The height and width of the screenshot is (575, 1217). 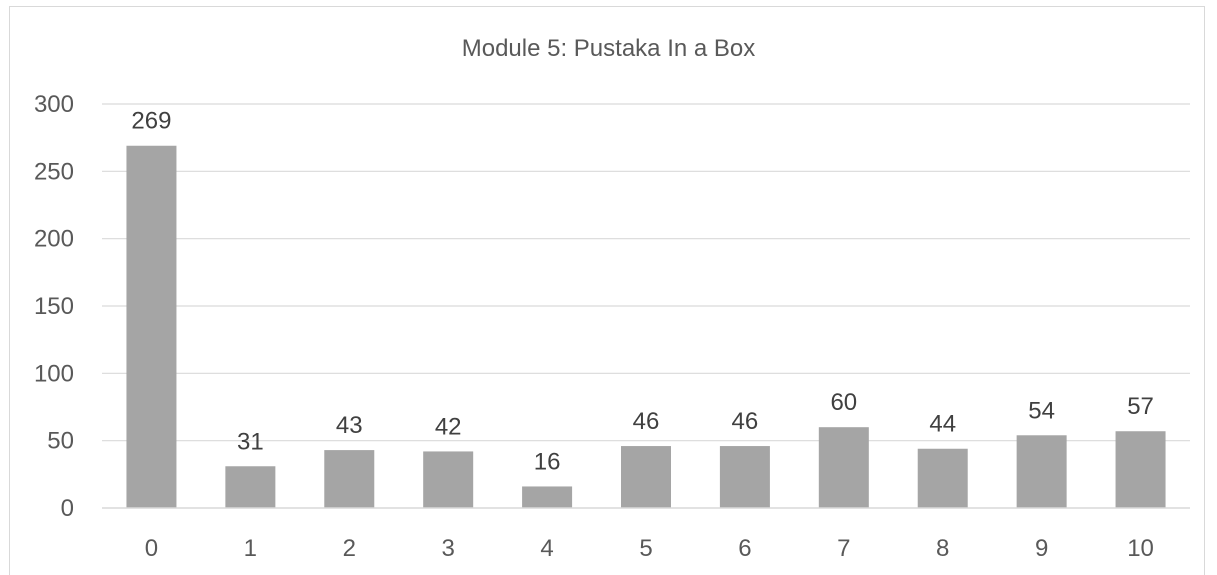 What do you see at coordinates (547, 461) in the screenshot?
I see `data-label: 16` at bounding box center [547, 461].